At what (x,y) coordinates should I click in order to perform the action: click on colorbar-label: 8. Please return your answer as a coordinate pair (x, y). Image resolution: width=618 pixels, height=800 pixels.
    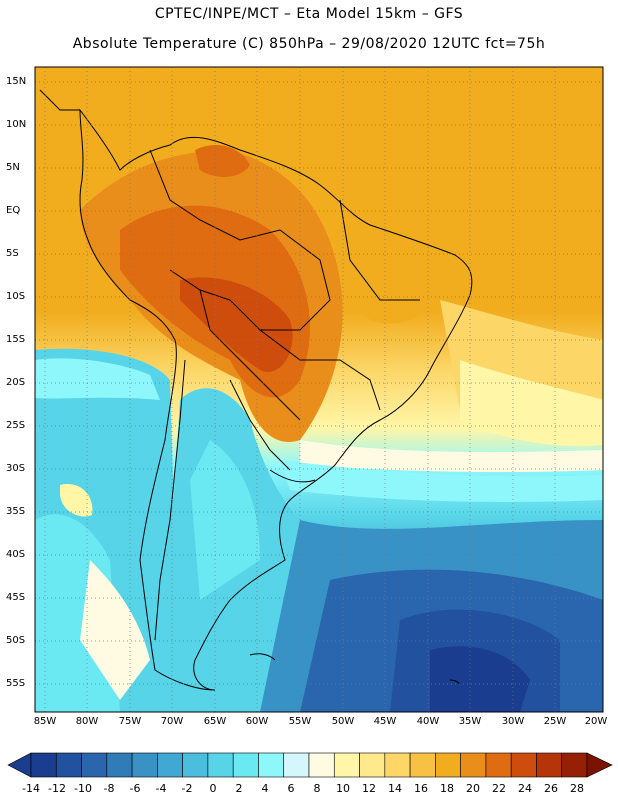
    Looking at the image, I should click on (317, 788).